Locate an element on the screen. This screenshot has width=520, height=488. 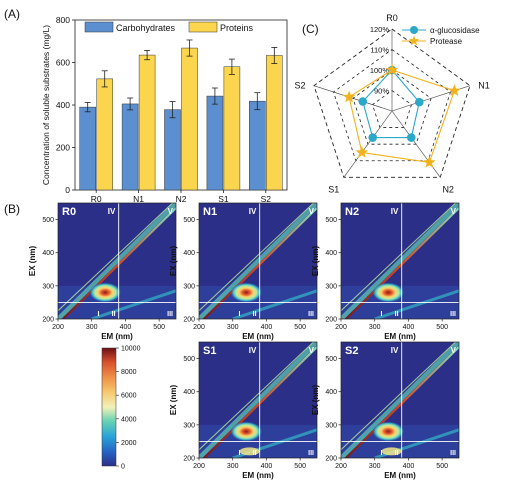
second-order-band is located at coordinates (274, 304).